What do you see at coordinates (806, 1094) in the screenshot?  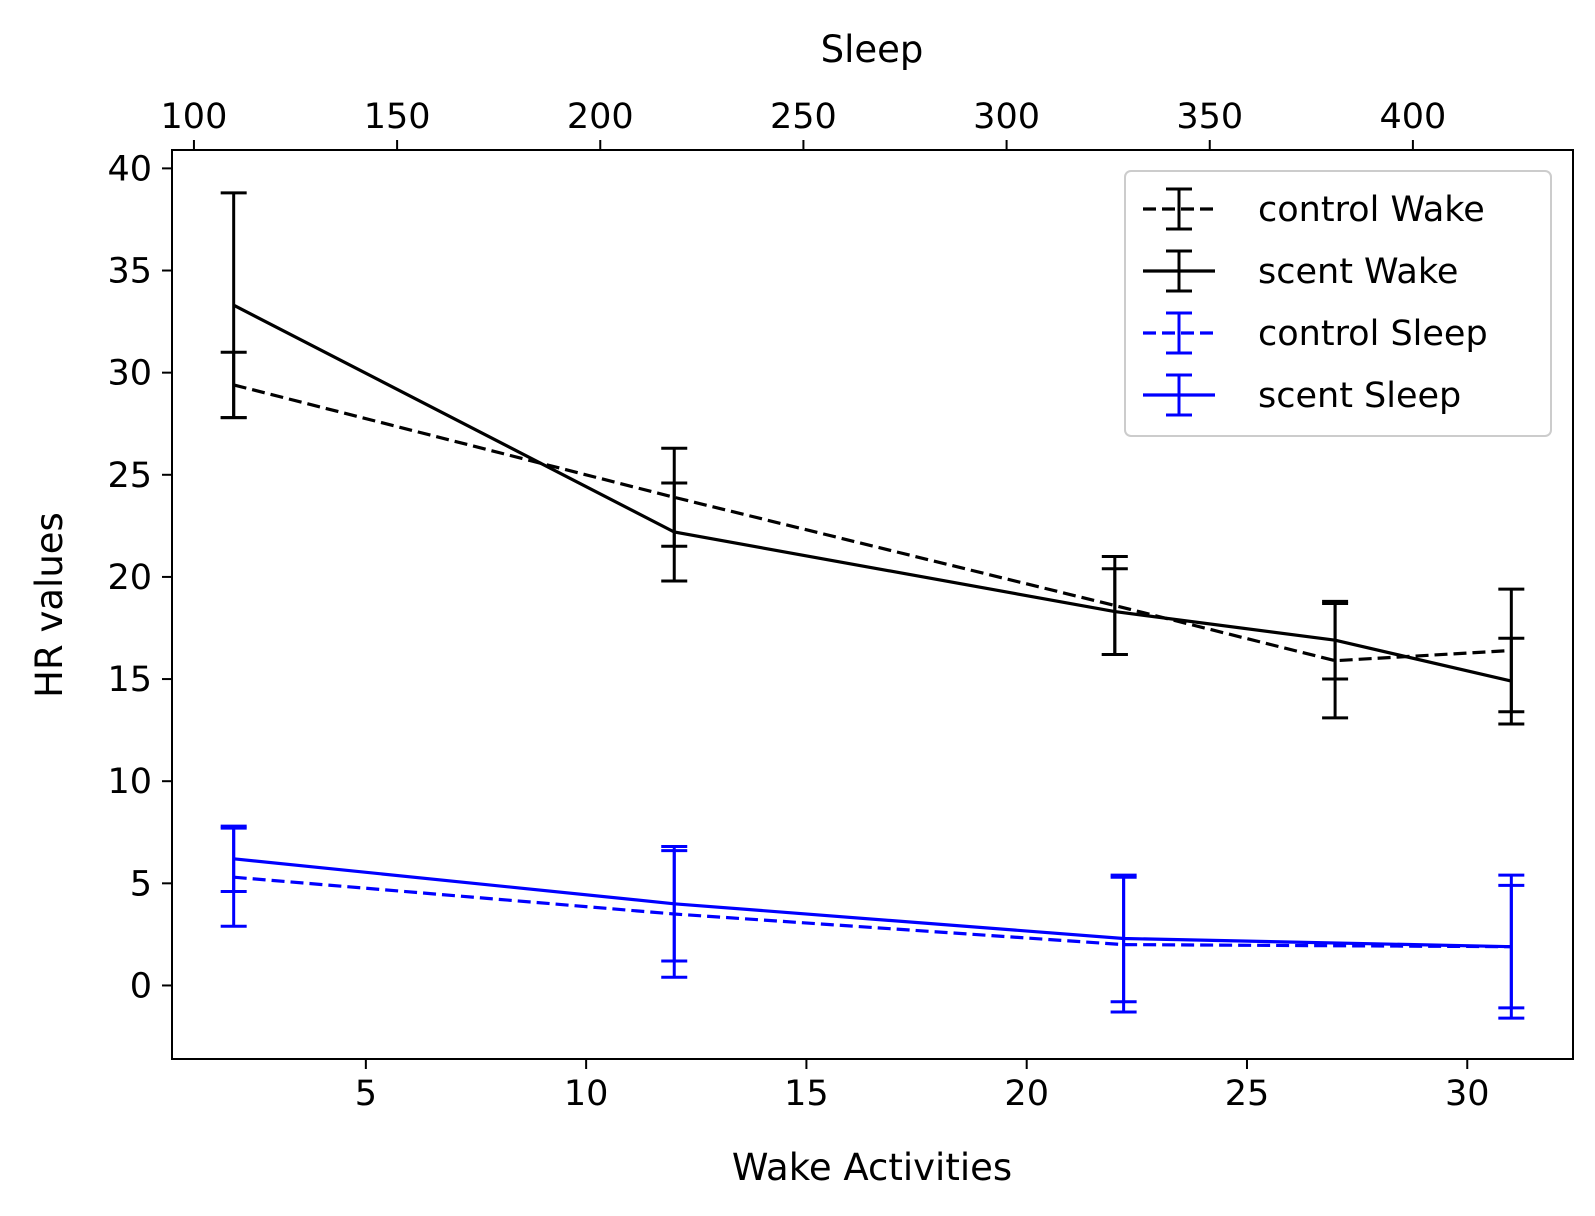 I see `x-tick-label: 15` at bounding box center [806, 1094].